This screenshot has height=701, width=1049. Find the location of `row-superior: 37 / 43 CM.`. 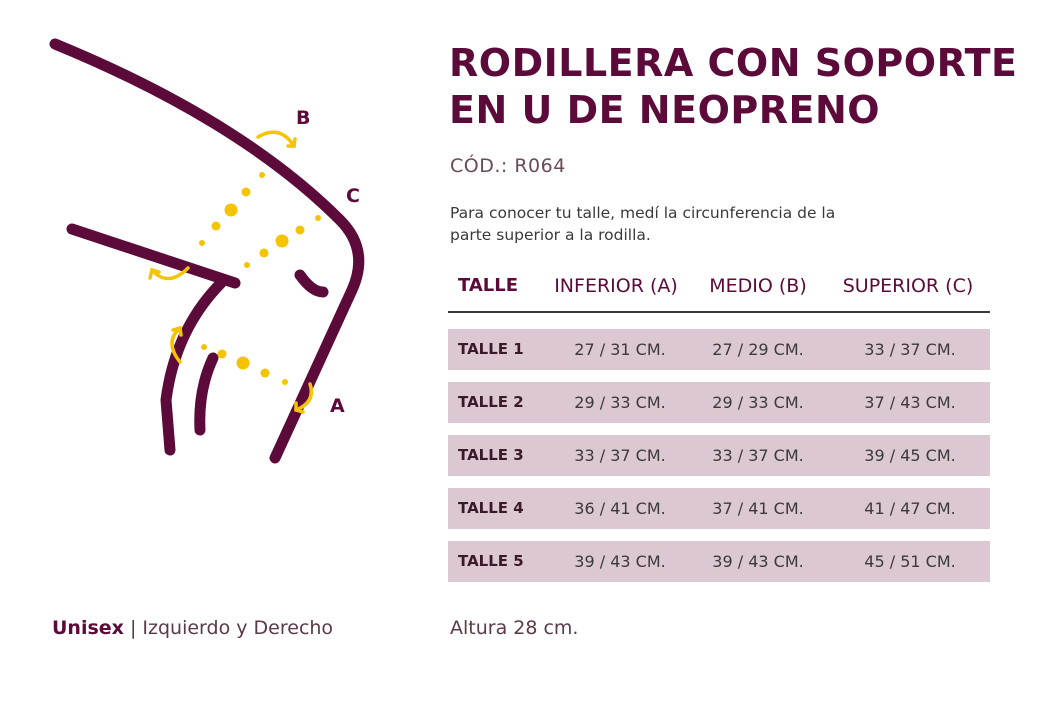

row-superior: 37 / 43 CM. is located at coordinates (910, 402).